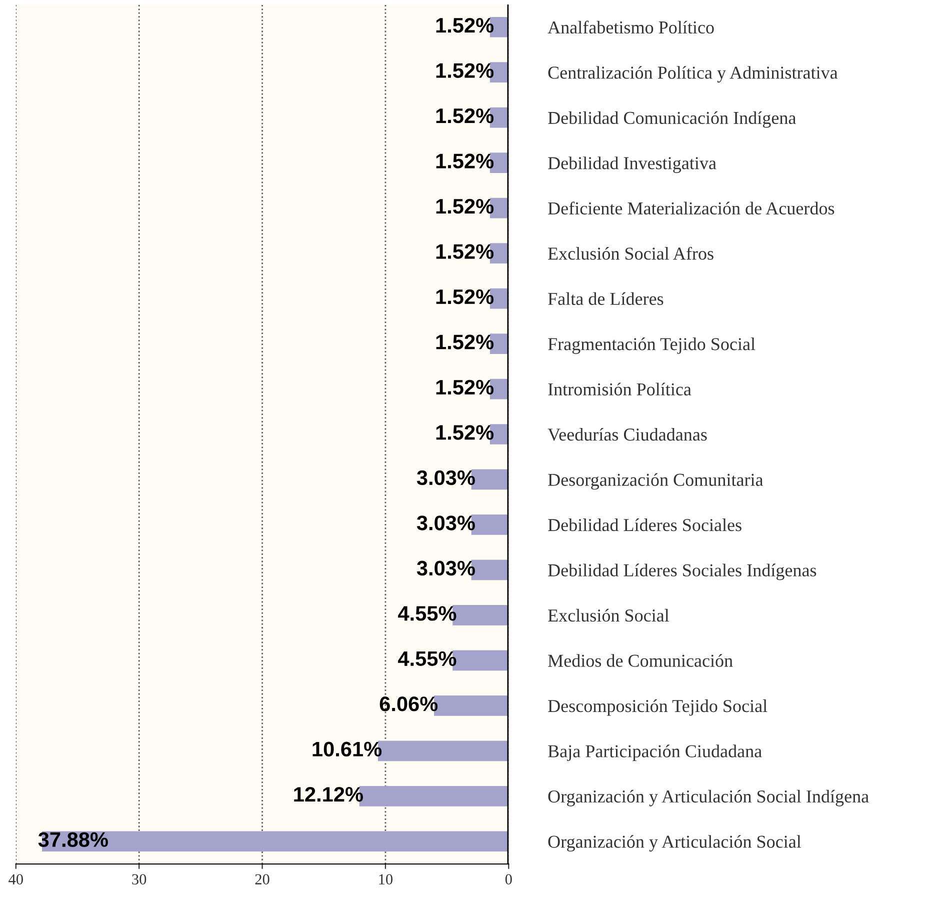  Describe the element at coordinates (347, 749) in the screenshot. I see `data-label: 10.61%` at that location.